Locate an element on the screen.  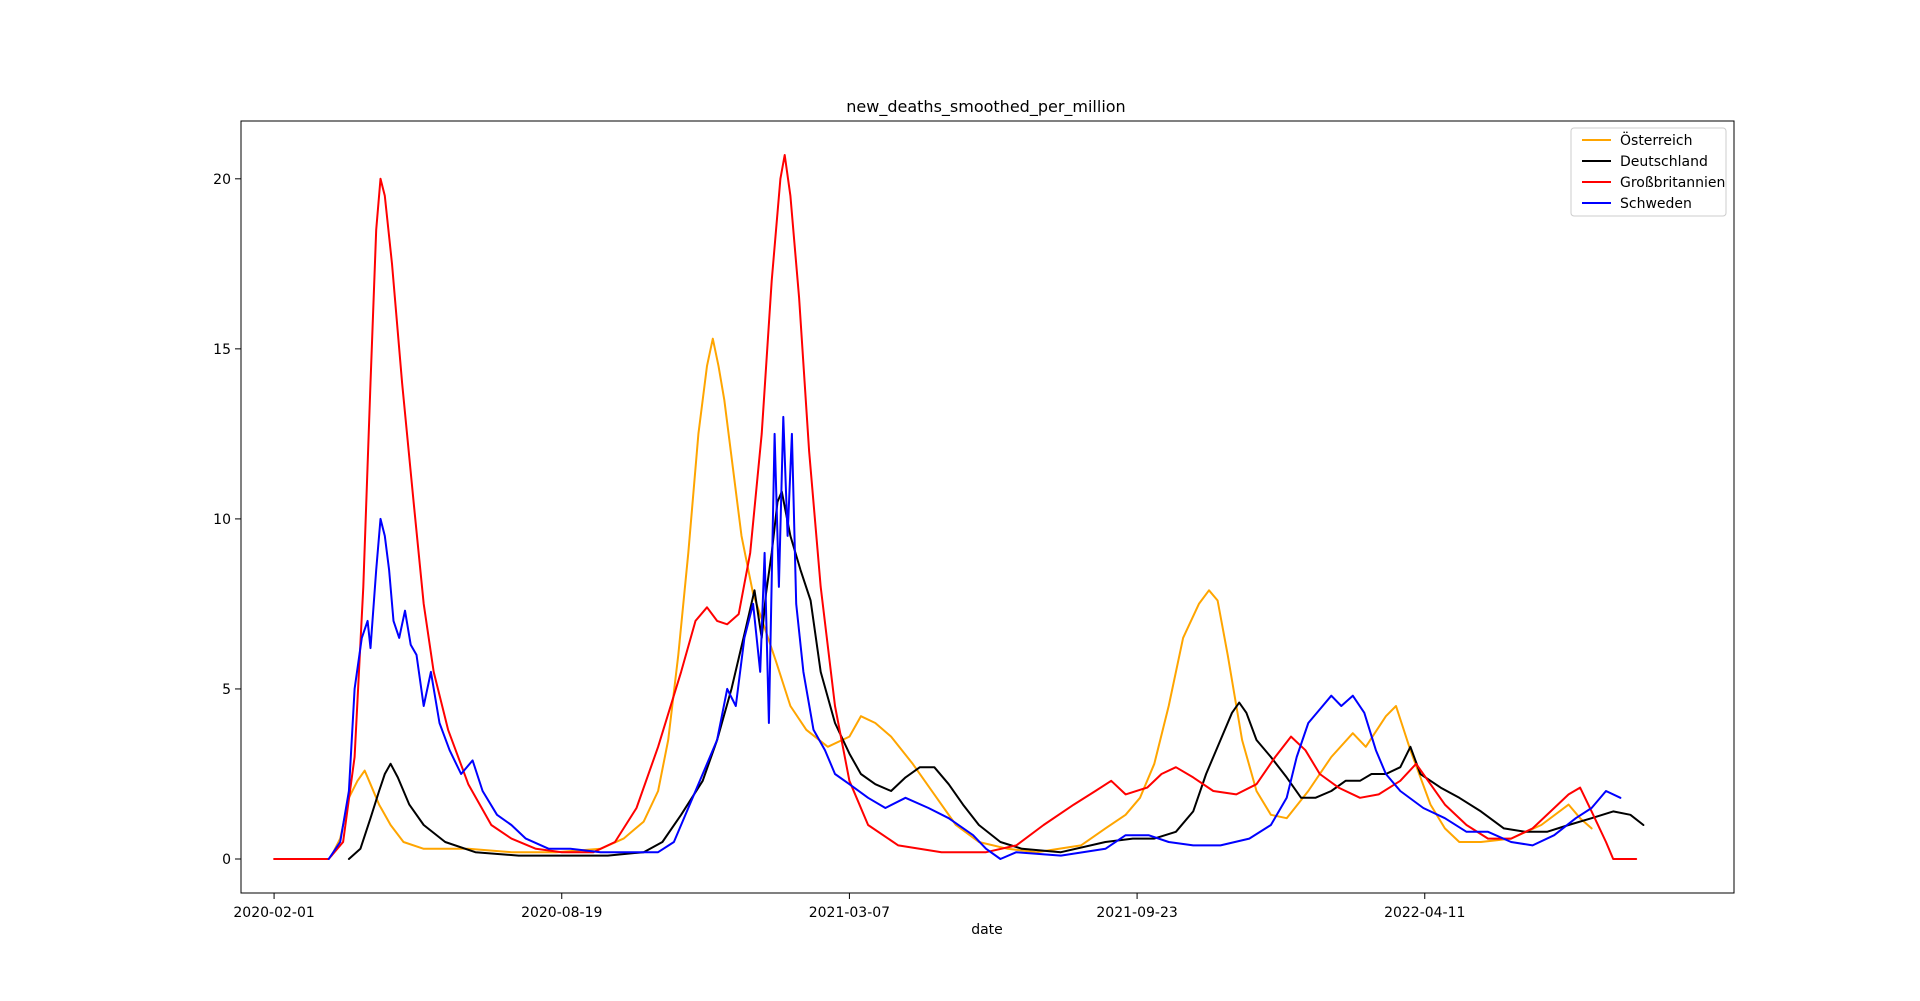
x-tick-label: 2020-02-01 is located at coordinates (273, 913).